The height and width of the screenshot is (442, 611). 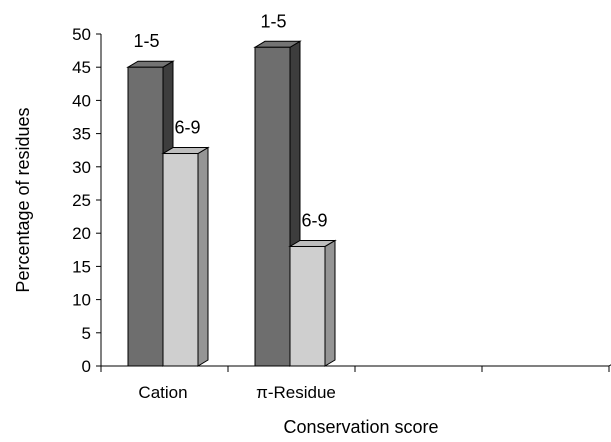 What do you see at coordinates (296, 392) in the screenshot?
I see `x-category-label: π-Residue` at bounding box center [296, 392].